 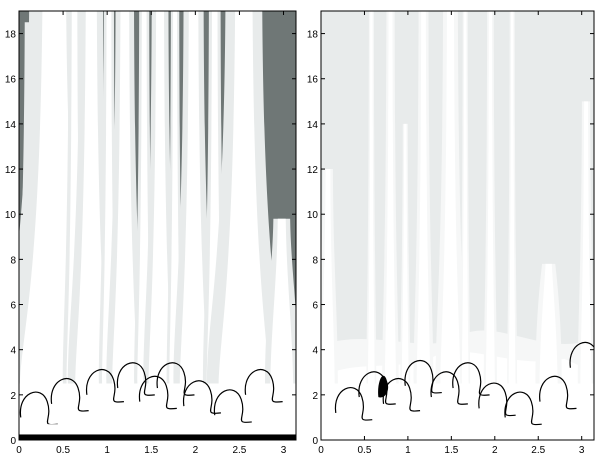 What do you see at coordinates (383, 386) in the screenshot?
I see `dark-vortex-core` at bounding box center [383, 386].